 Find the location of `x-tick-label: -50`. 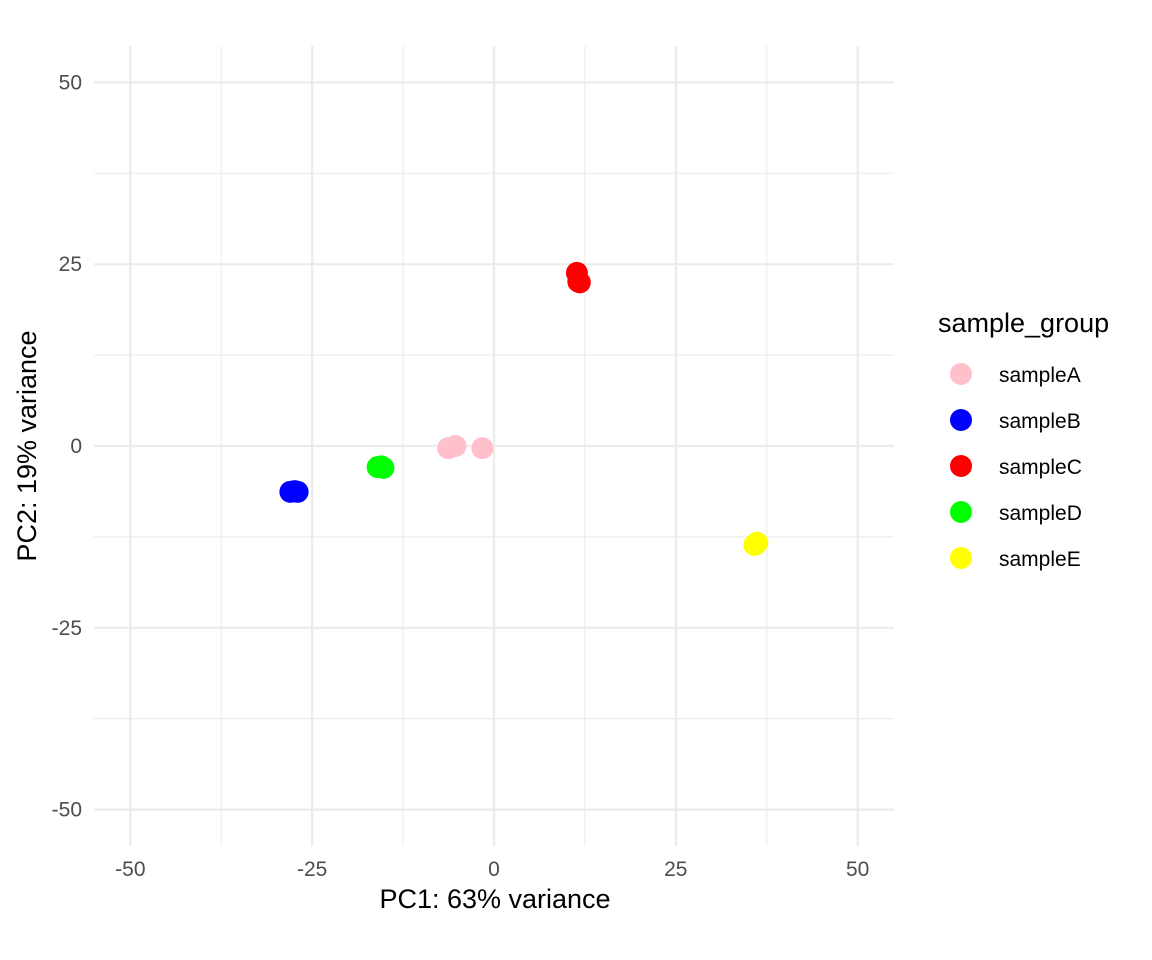

x-tick-label: -50 is located at coordinates (130, 869).